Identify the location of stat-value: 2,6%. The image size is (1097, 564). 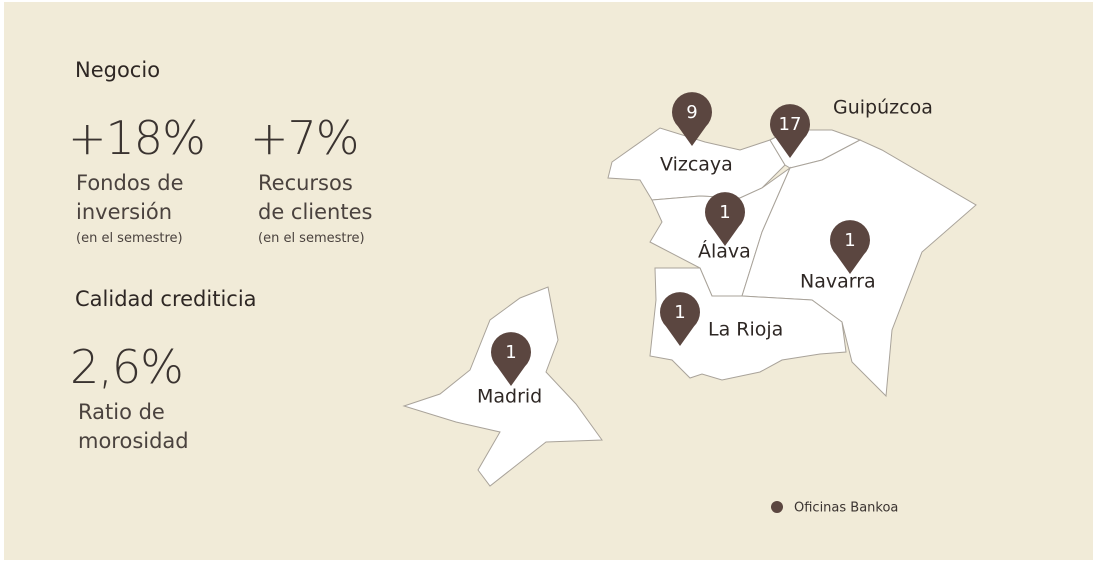
(127, 367).